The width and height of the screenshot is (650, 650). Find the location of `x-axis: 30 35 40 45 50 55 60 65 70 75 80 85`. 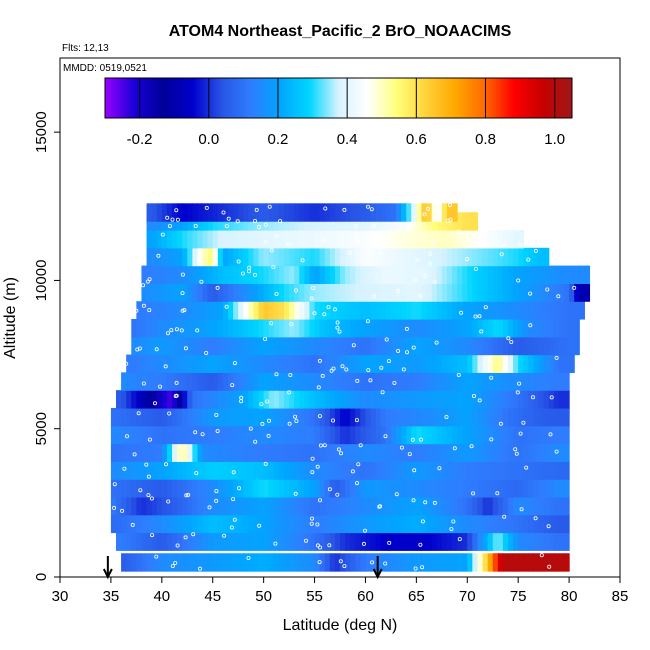

x-axis: 30 35 40 45 50 55 60 65 70 75 80 85 is located at coordinates (340, 590).